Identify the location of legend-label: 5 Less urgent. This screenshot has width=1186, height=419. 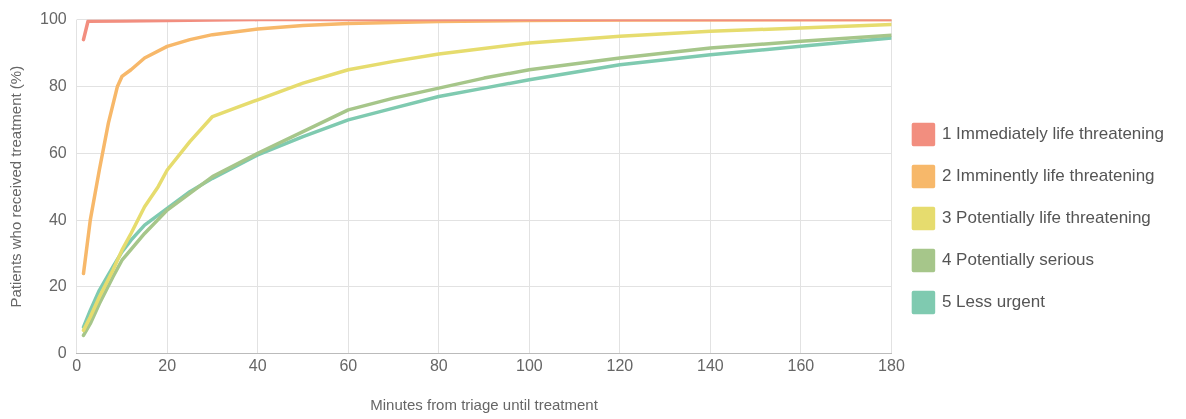
(993, 302).